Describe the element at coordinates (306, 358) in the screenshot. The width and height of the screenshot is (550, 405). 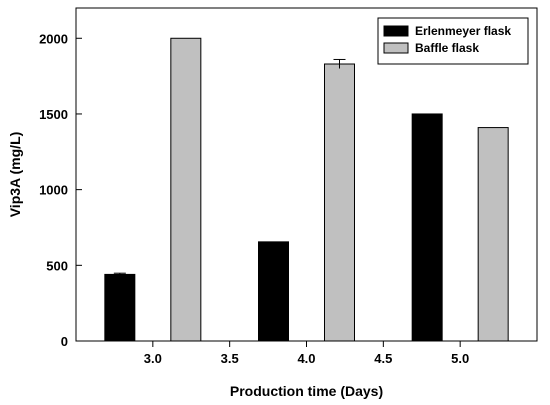
I see `x-tick-label: 4.0` at that location.